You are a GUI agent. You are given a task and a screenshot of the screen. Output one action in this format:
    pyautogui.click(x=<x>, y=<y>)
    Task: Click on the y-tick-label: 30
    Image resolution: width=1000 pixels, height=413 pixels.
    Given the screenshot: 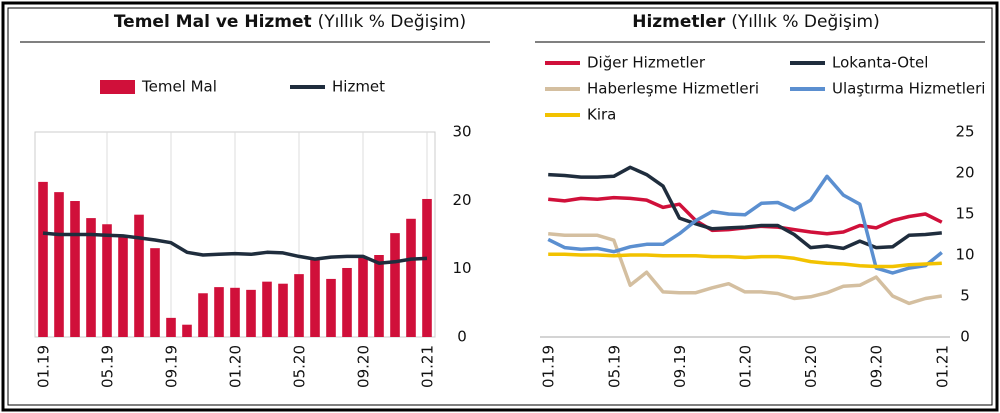 What is the action you would take?
    pyautogui.click(x=461, y=132)
    